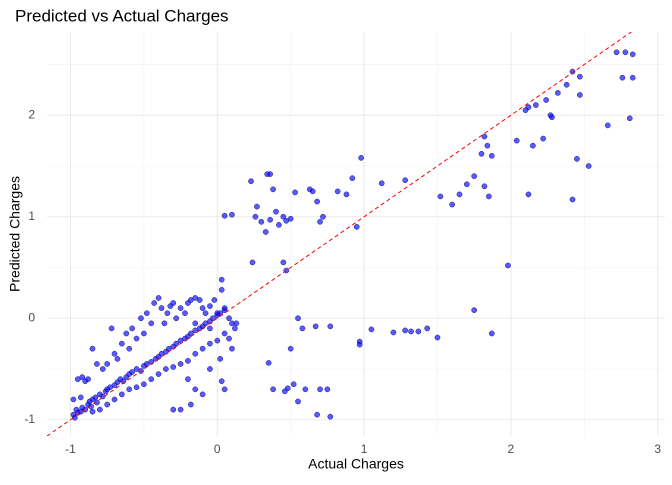  What do you see at coordinates (70, 449) in the screenshot?
I see `x-tick-label: -1` at bounding box center [70, 449].